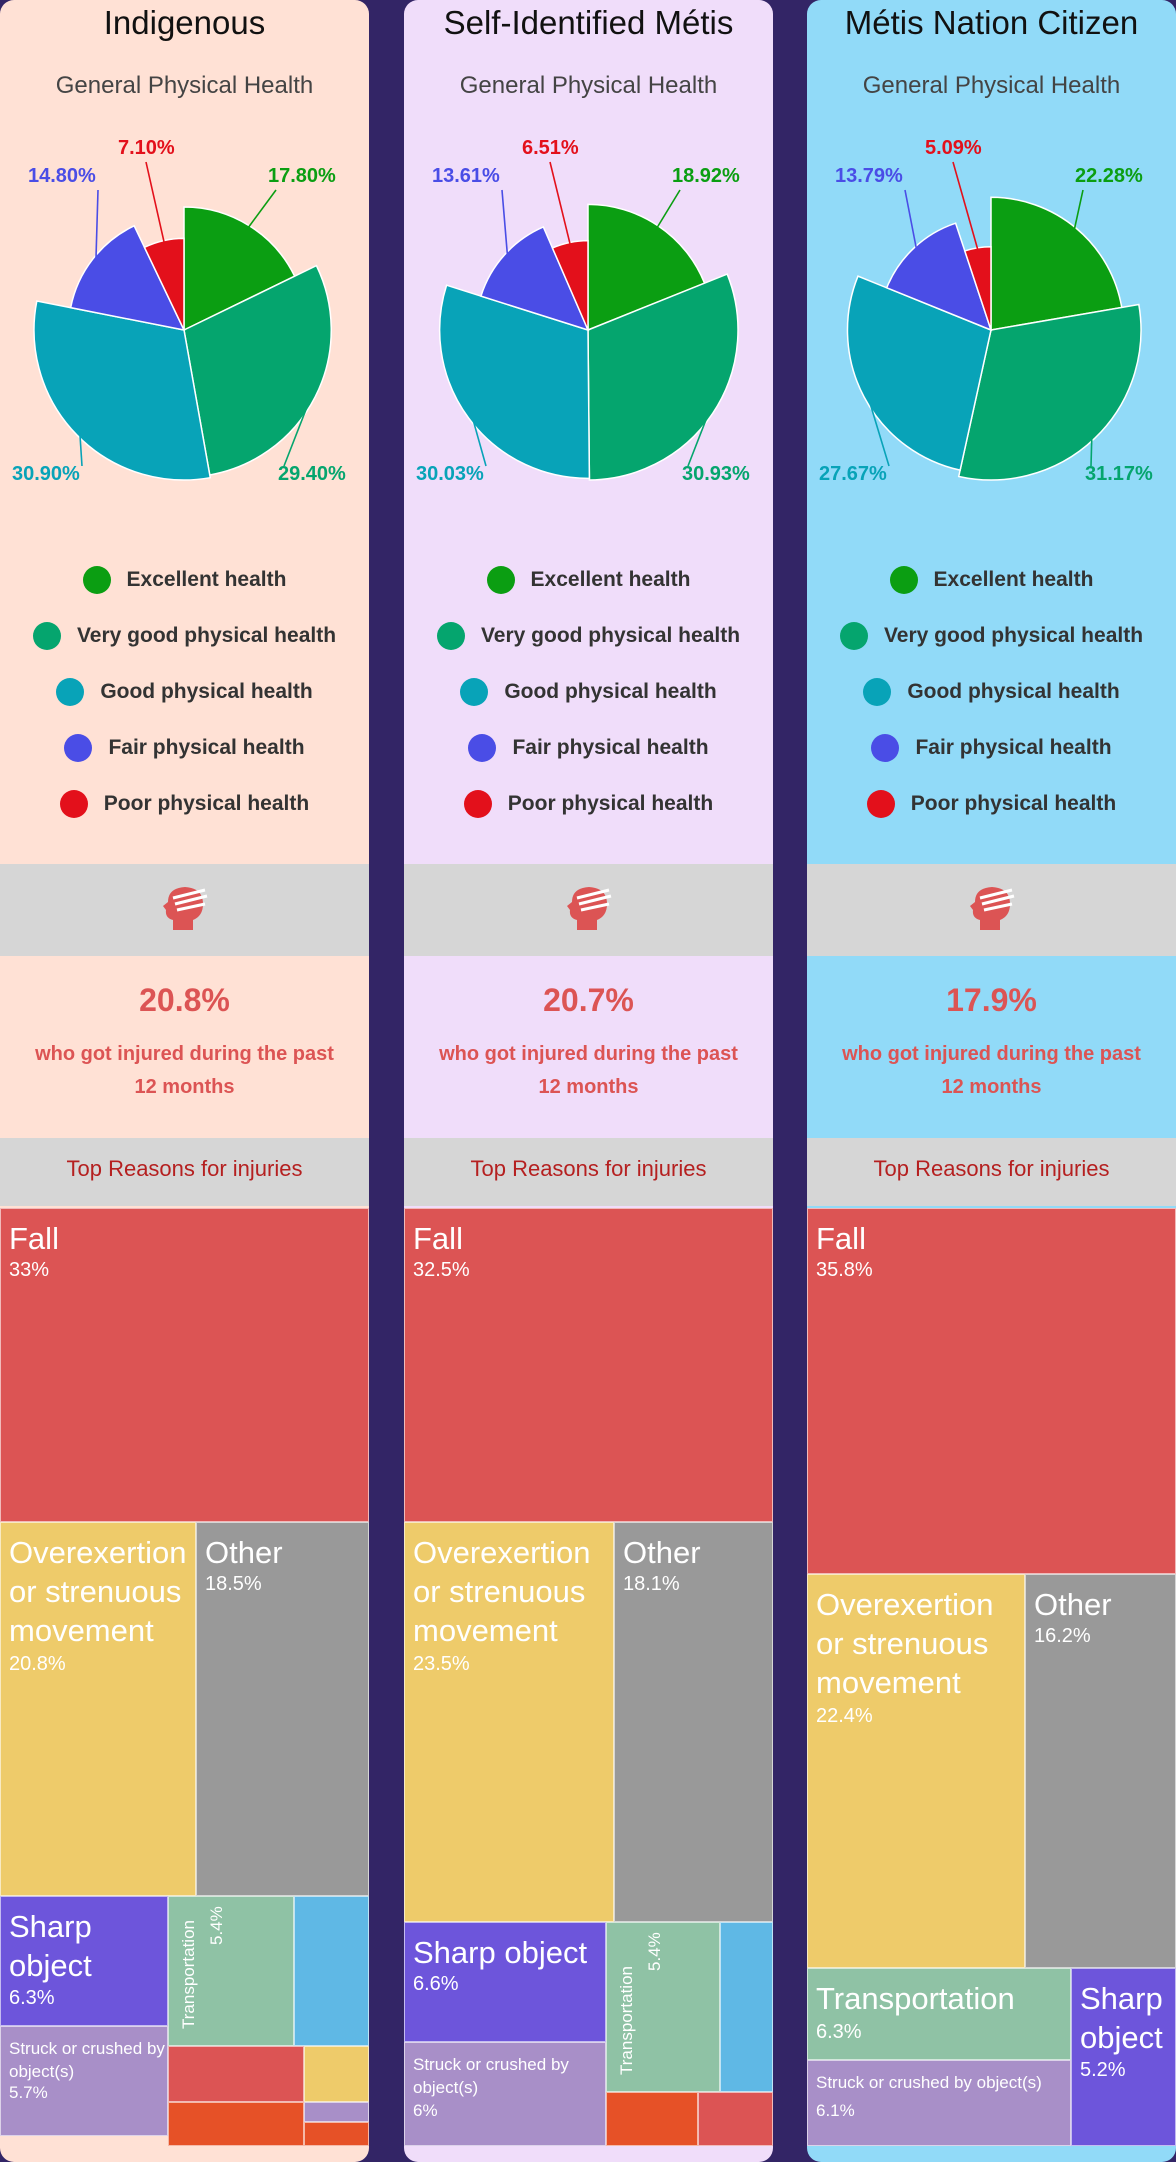 The width and height of the screenshot is (1176, 2162). I want to click on pie-data-label-poor: 7.10%, so click(146, 148).